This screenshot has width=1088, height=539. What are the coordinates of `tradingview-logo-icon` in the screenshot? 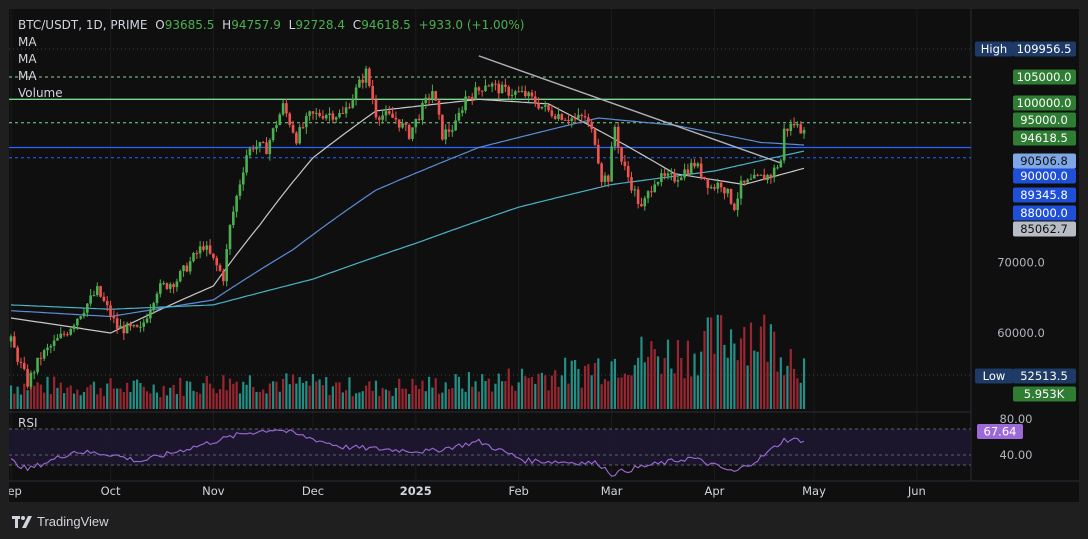 It's located at (22, 521).